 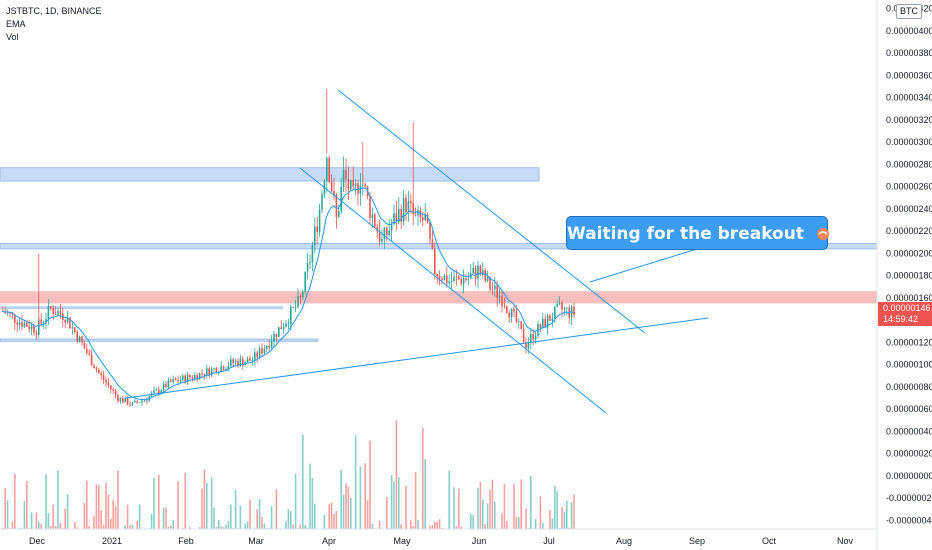 I want to click on channel-upper-line, so click(x=491, y=211).